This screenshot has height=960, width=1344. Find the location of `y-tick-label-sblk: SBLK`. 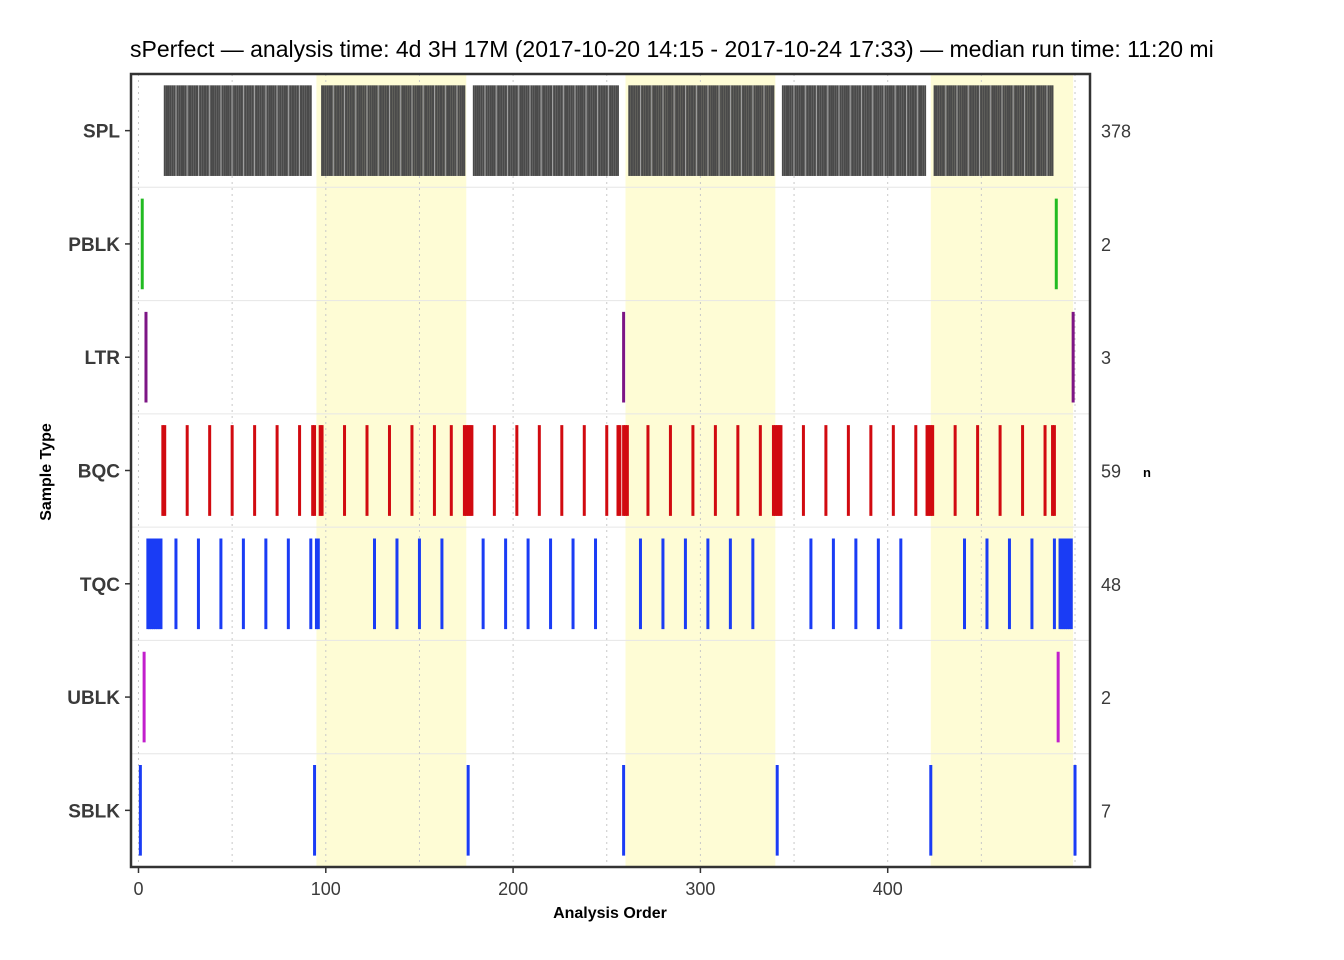

y-tick-label-sblk: SBLK is located at coordinates (94, 811).